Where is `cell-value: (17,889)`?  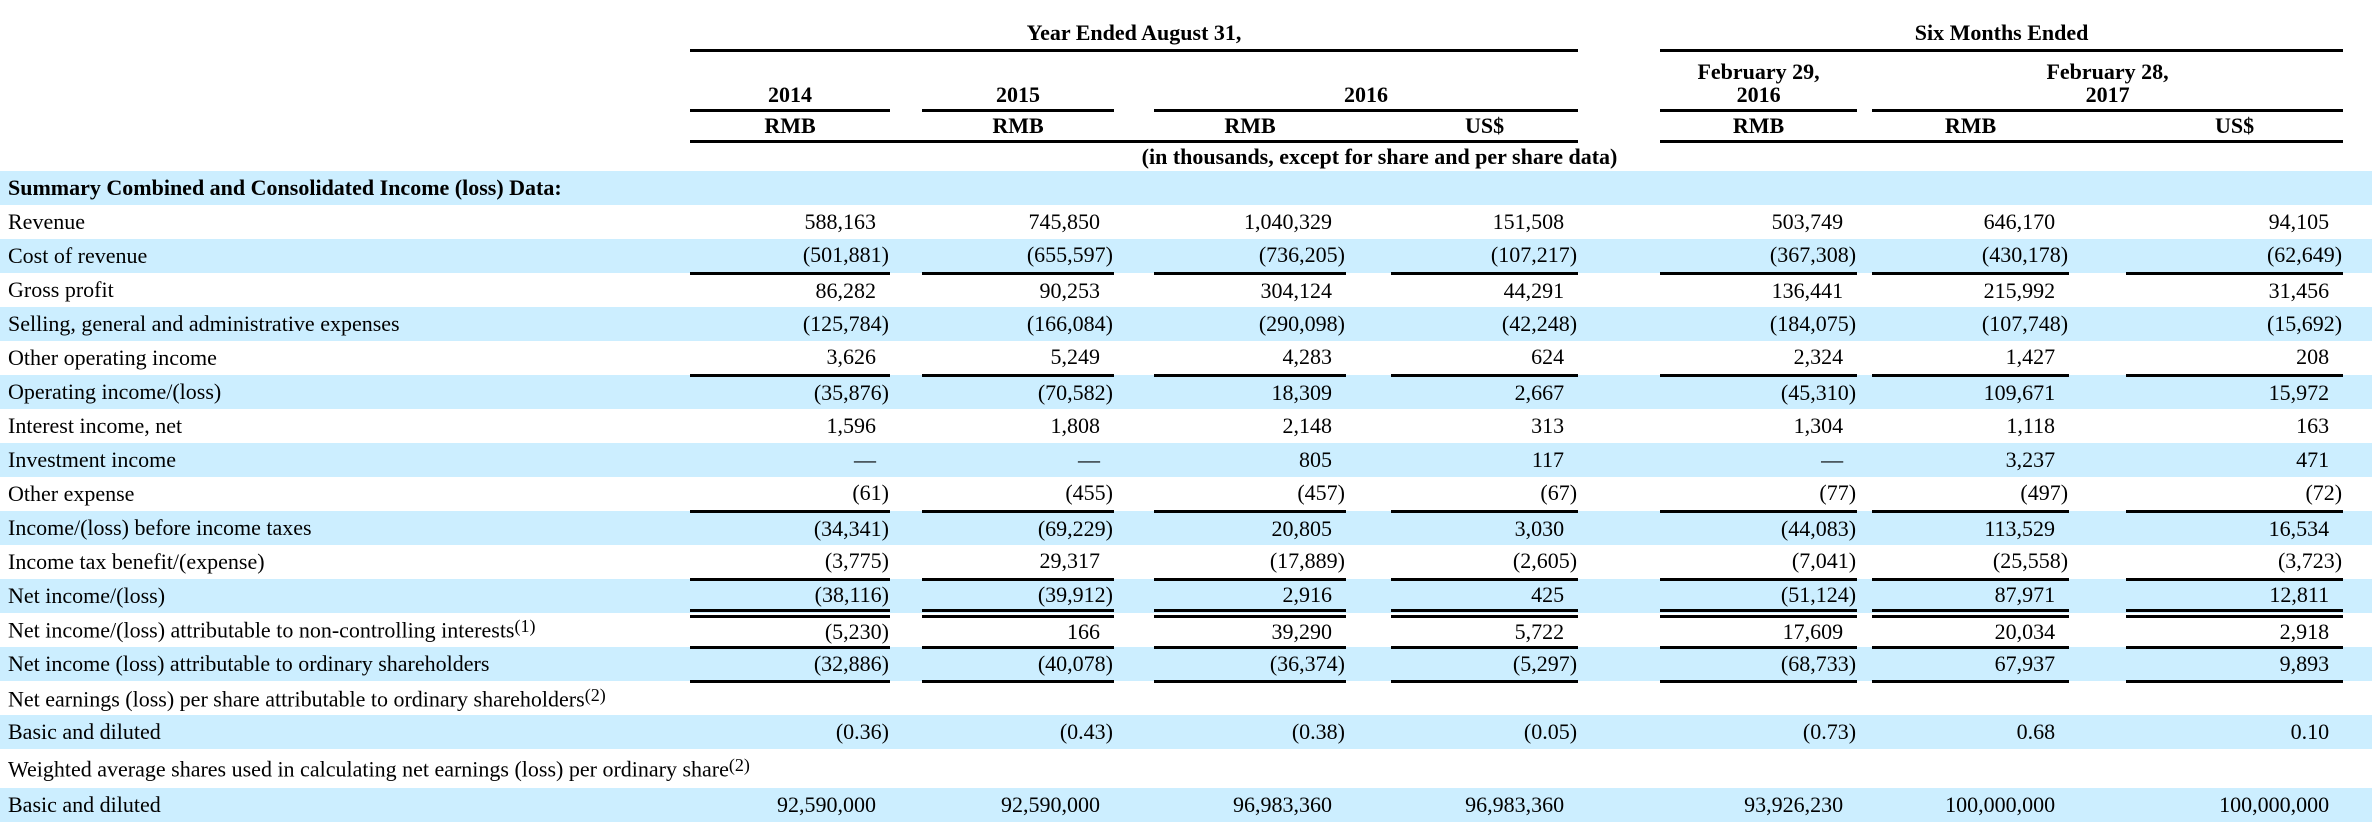
cell-value: (17,889) is located at coordinates (1250, 563).